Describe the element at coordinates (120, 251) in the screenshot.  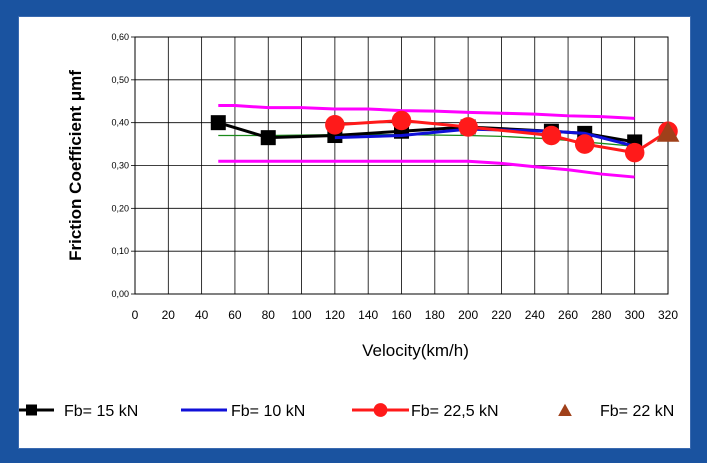
I see `y-tick-label: 0,10` at that location.